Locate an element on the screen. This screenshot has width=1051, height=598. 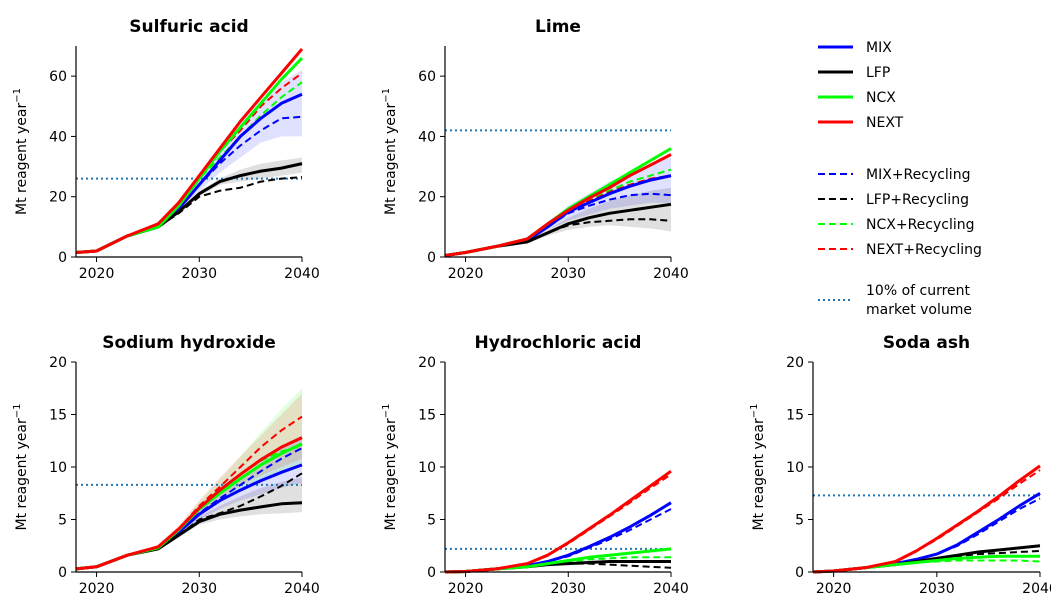
legend-label: market volume is located at coordinates (919, 310).